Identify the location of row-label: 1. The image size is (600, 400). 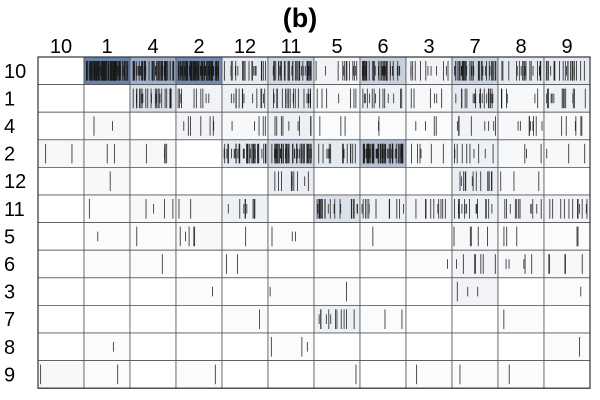
(9, 99).